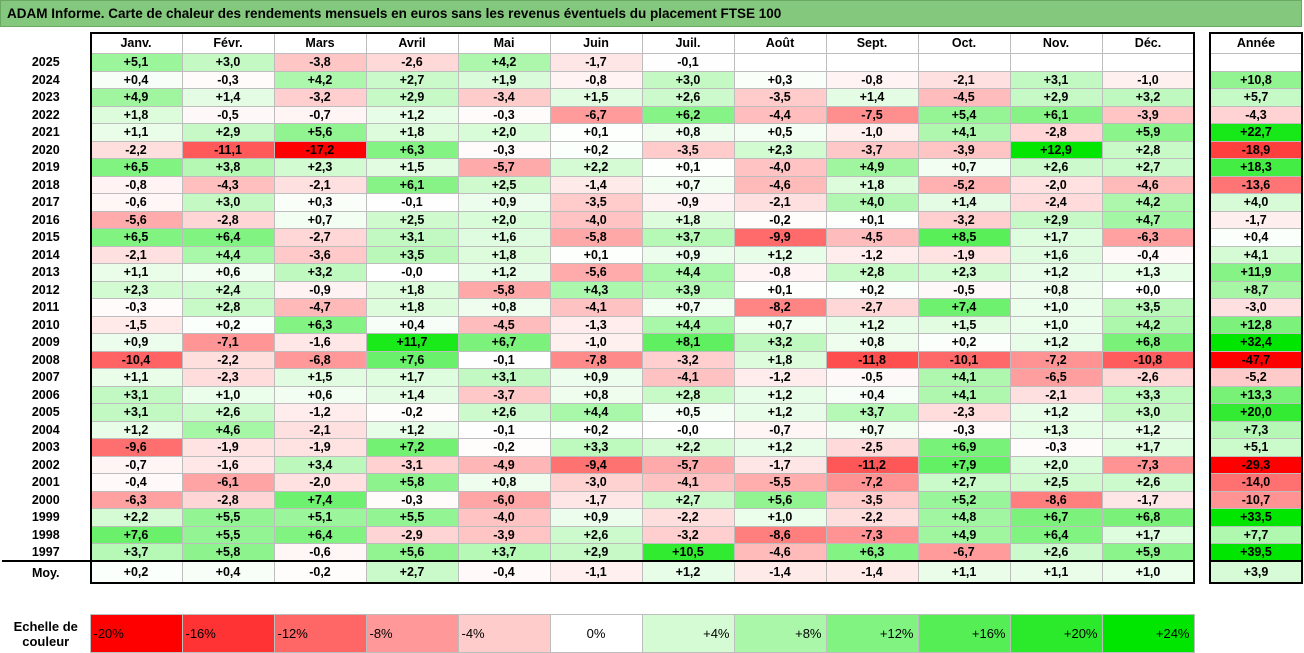 The image size is (1304, 653). Describe the element at coordinates (1148, 184) in the screenshot. I see `heatmap-cell: -4,6` at that location.